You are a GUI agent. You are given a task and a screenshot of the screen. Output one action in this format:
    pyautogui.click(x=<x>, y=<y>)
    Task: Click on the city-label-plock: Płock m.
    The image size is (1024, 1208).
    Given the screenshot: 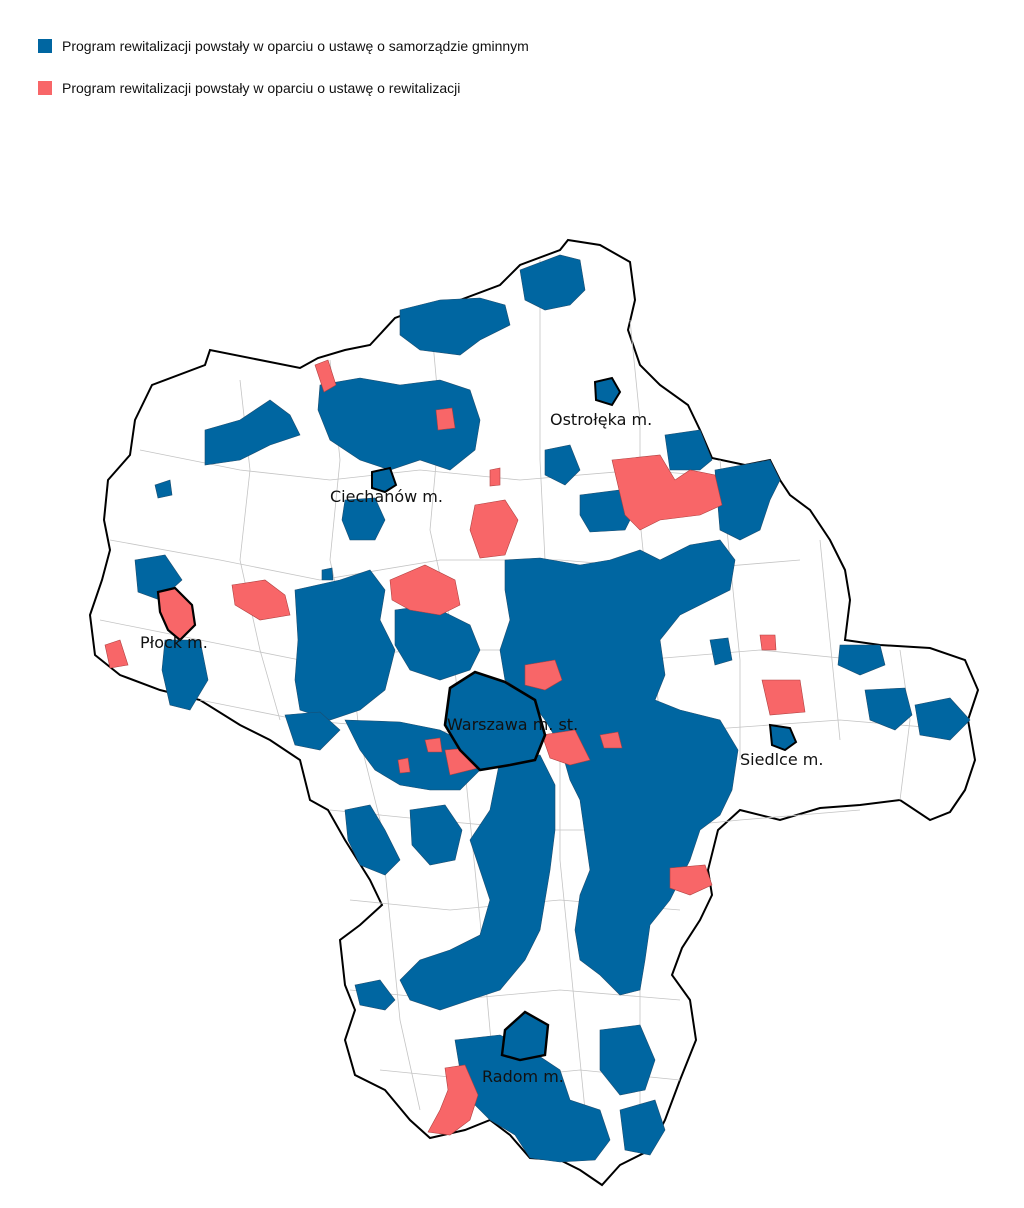 What is the action you would take?
    pyautogui.click(x=174, y=642)
    